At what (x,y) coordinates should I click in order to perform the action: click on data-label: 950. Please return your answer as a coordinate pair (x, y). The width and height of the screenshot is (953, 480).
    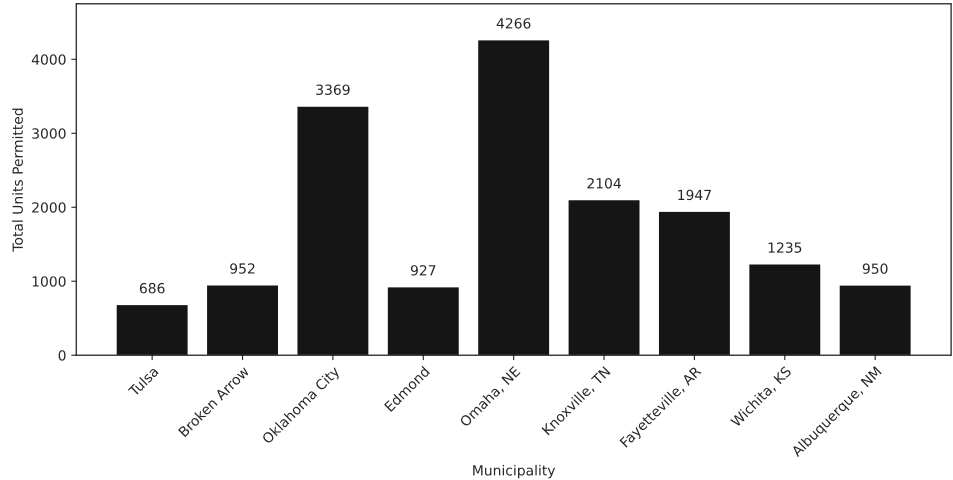
    Looking at the image, I should click on (875, 268).